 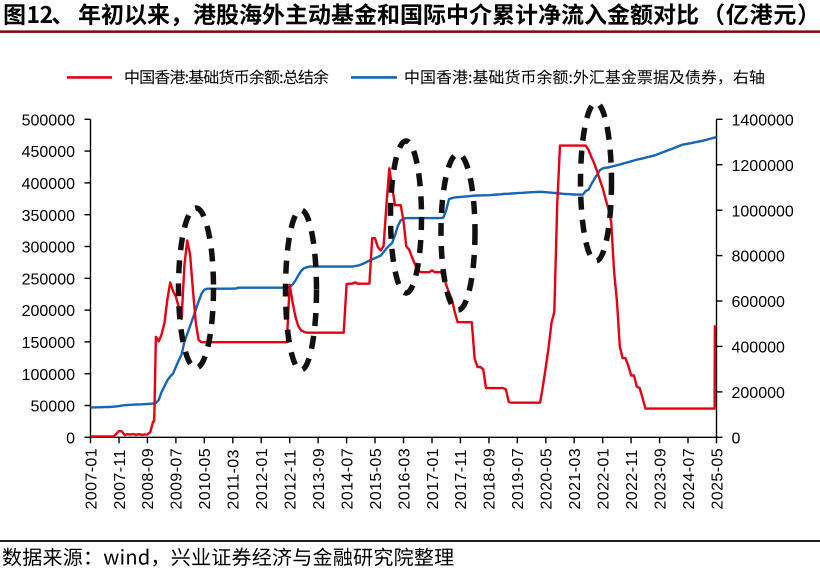 What do you see at coordinates (604, 479) in the screenshot?
I see `svg-text: 2022-01` at bounding box center [604, 479].